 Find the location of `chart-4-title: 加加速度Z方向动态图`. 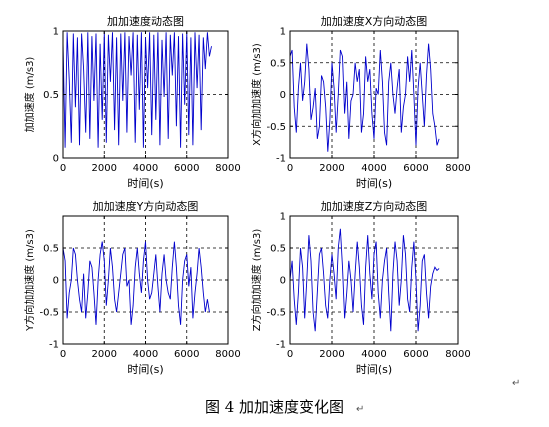

chart-4-title: 加加速度Z方向动态图 is located at coordinates (374, 206).